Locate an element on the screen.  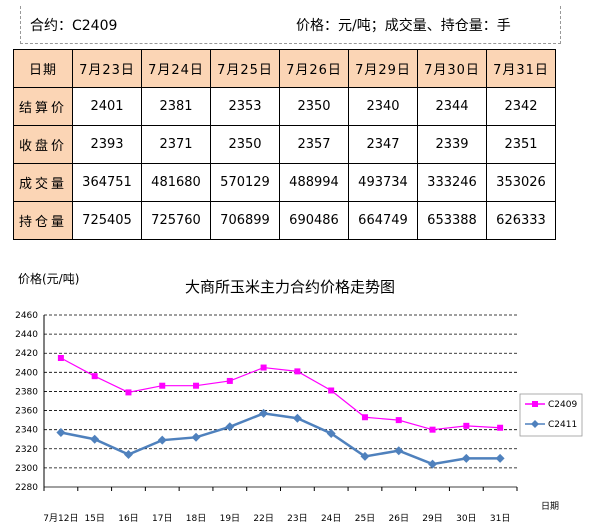
y-tick-label: 2440 is located at coordinates (26, 335).